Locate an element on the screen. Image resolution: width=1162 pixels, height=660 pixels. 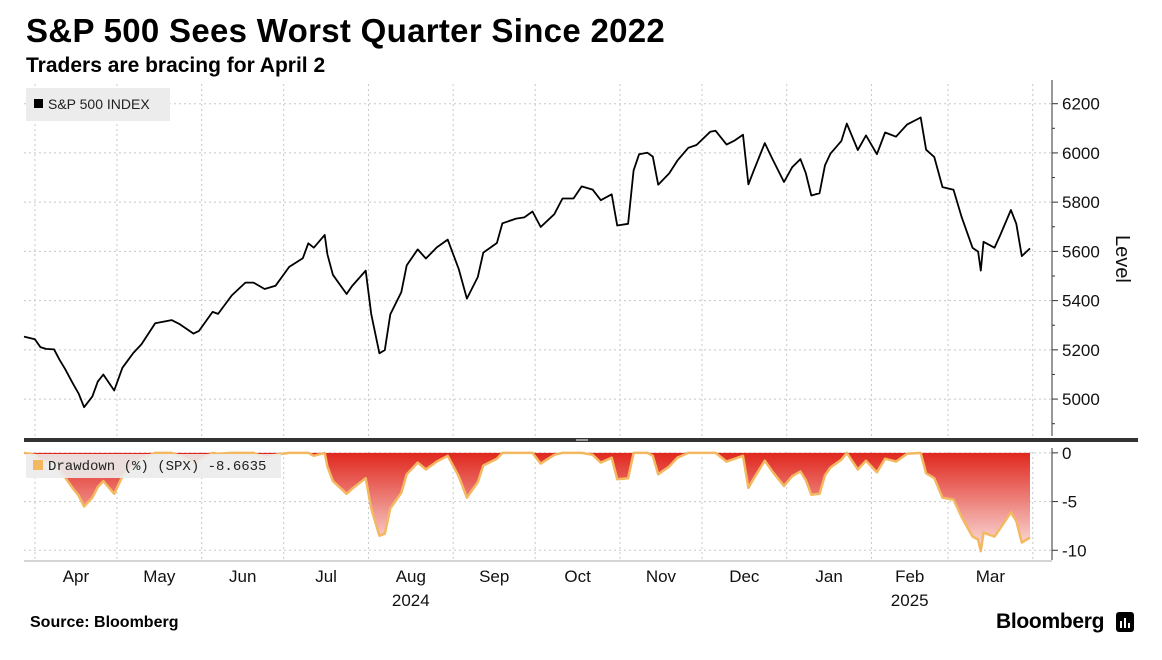
y-tick-label: 5800 is located at coordinates (1081, 202).